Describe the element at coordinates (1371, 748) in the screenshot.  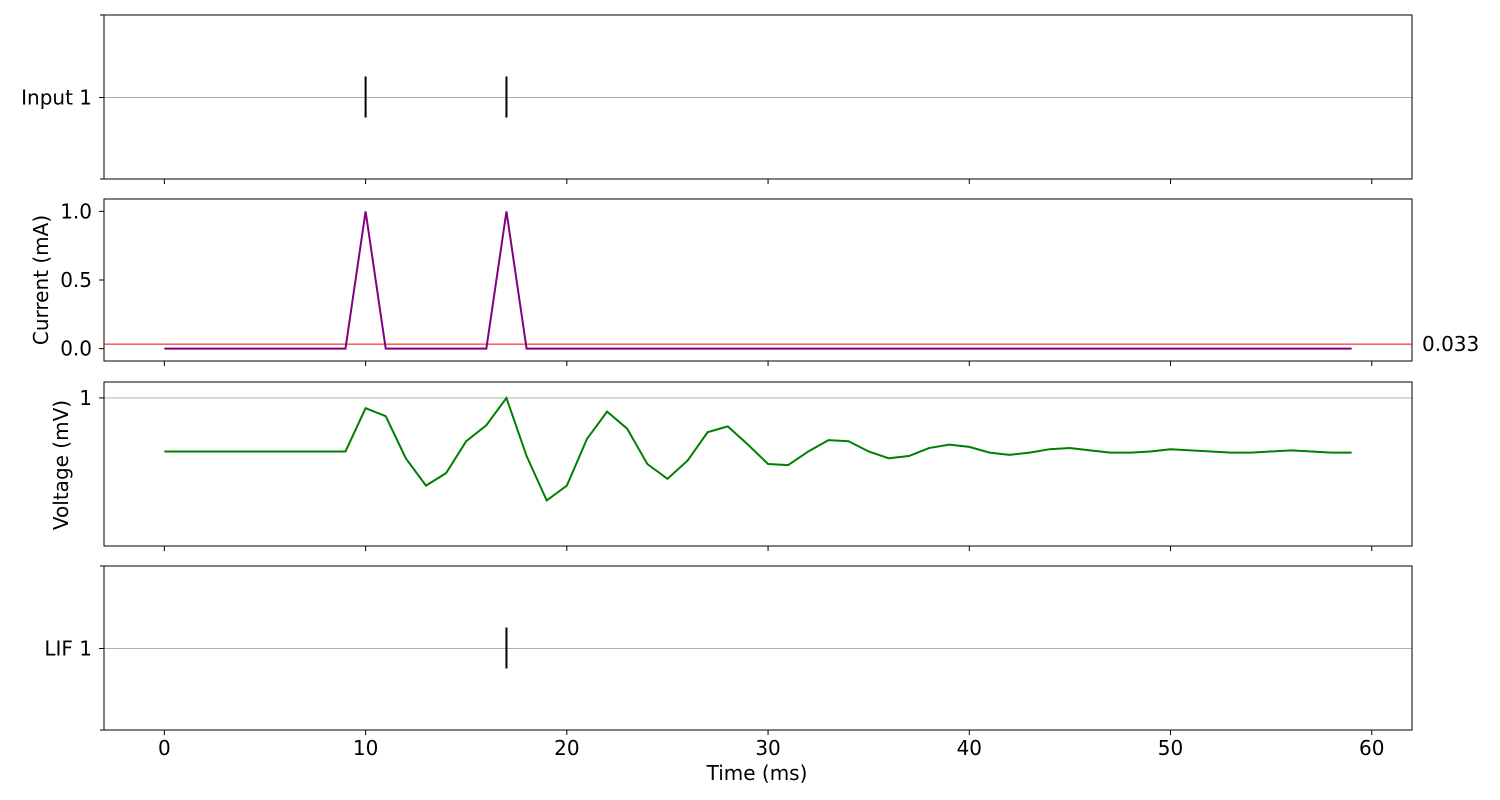
I see `x-tick-label-6: 60` at that location.